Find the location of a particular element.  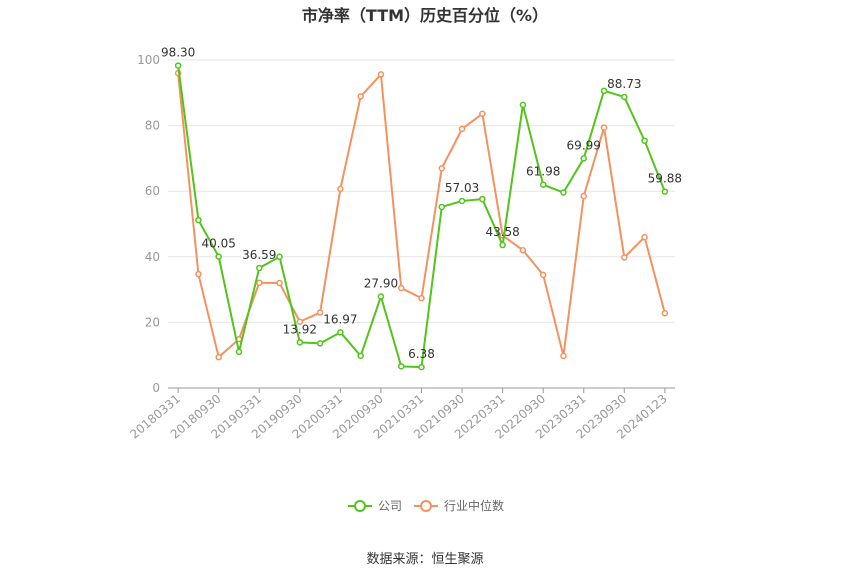

data-label: 61.98 is located at coordinates (543, 172).